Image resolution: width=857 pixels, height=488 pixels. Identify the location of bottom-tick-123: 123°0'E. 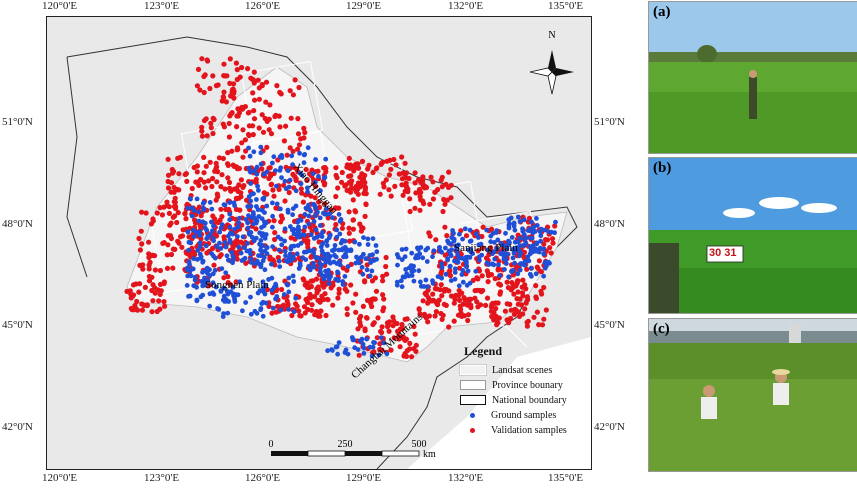
(162, 478).